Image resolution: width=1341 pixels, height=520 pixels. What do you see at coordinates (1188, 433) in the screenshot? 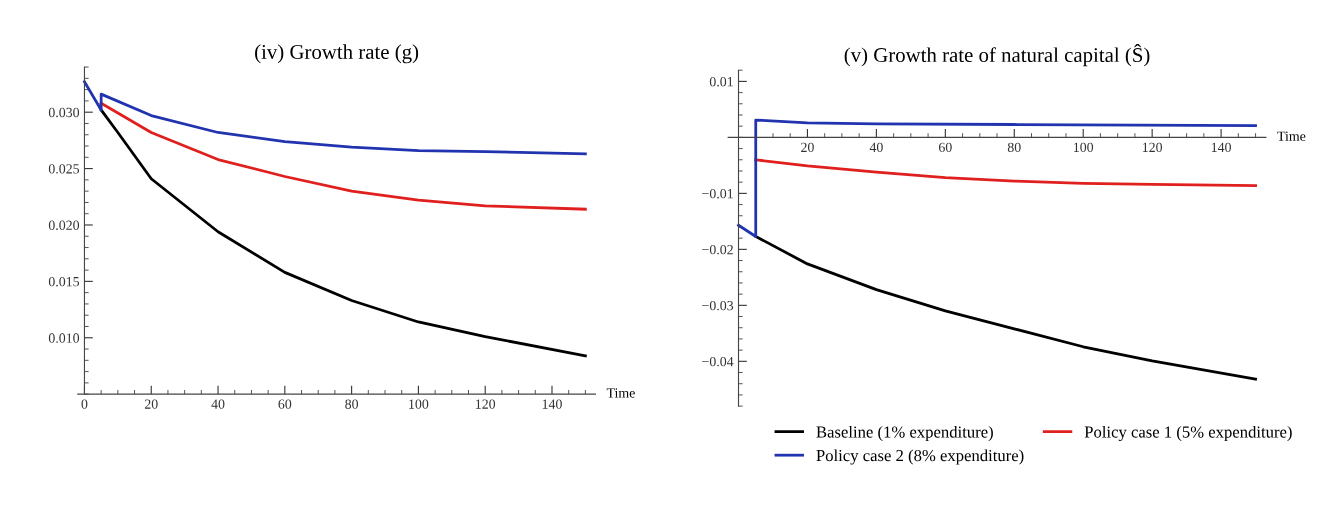
I see `legend-label: Policy case 1 (5% expenditure)` at bounding box center [1188, 433].